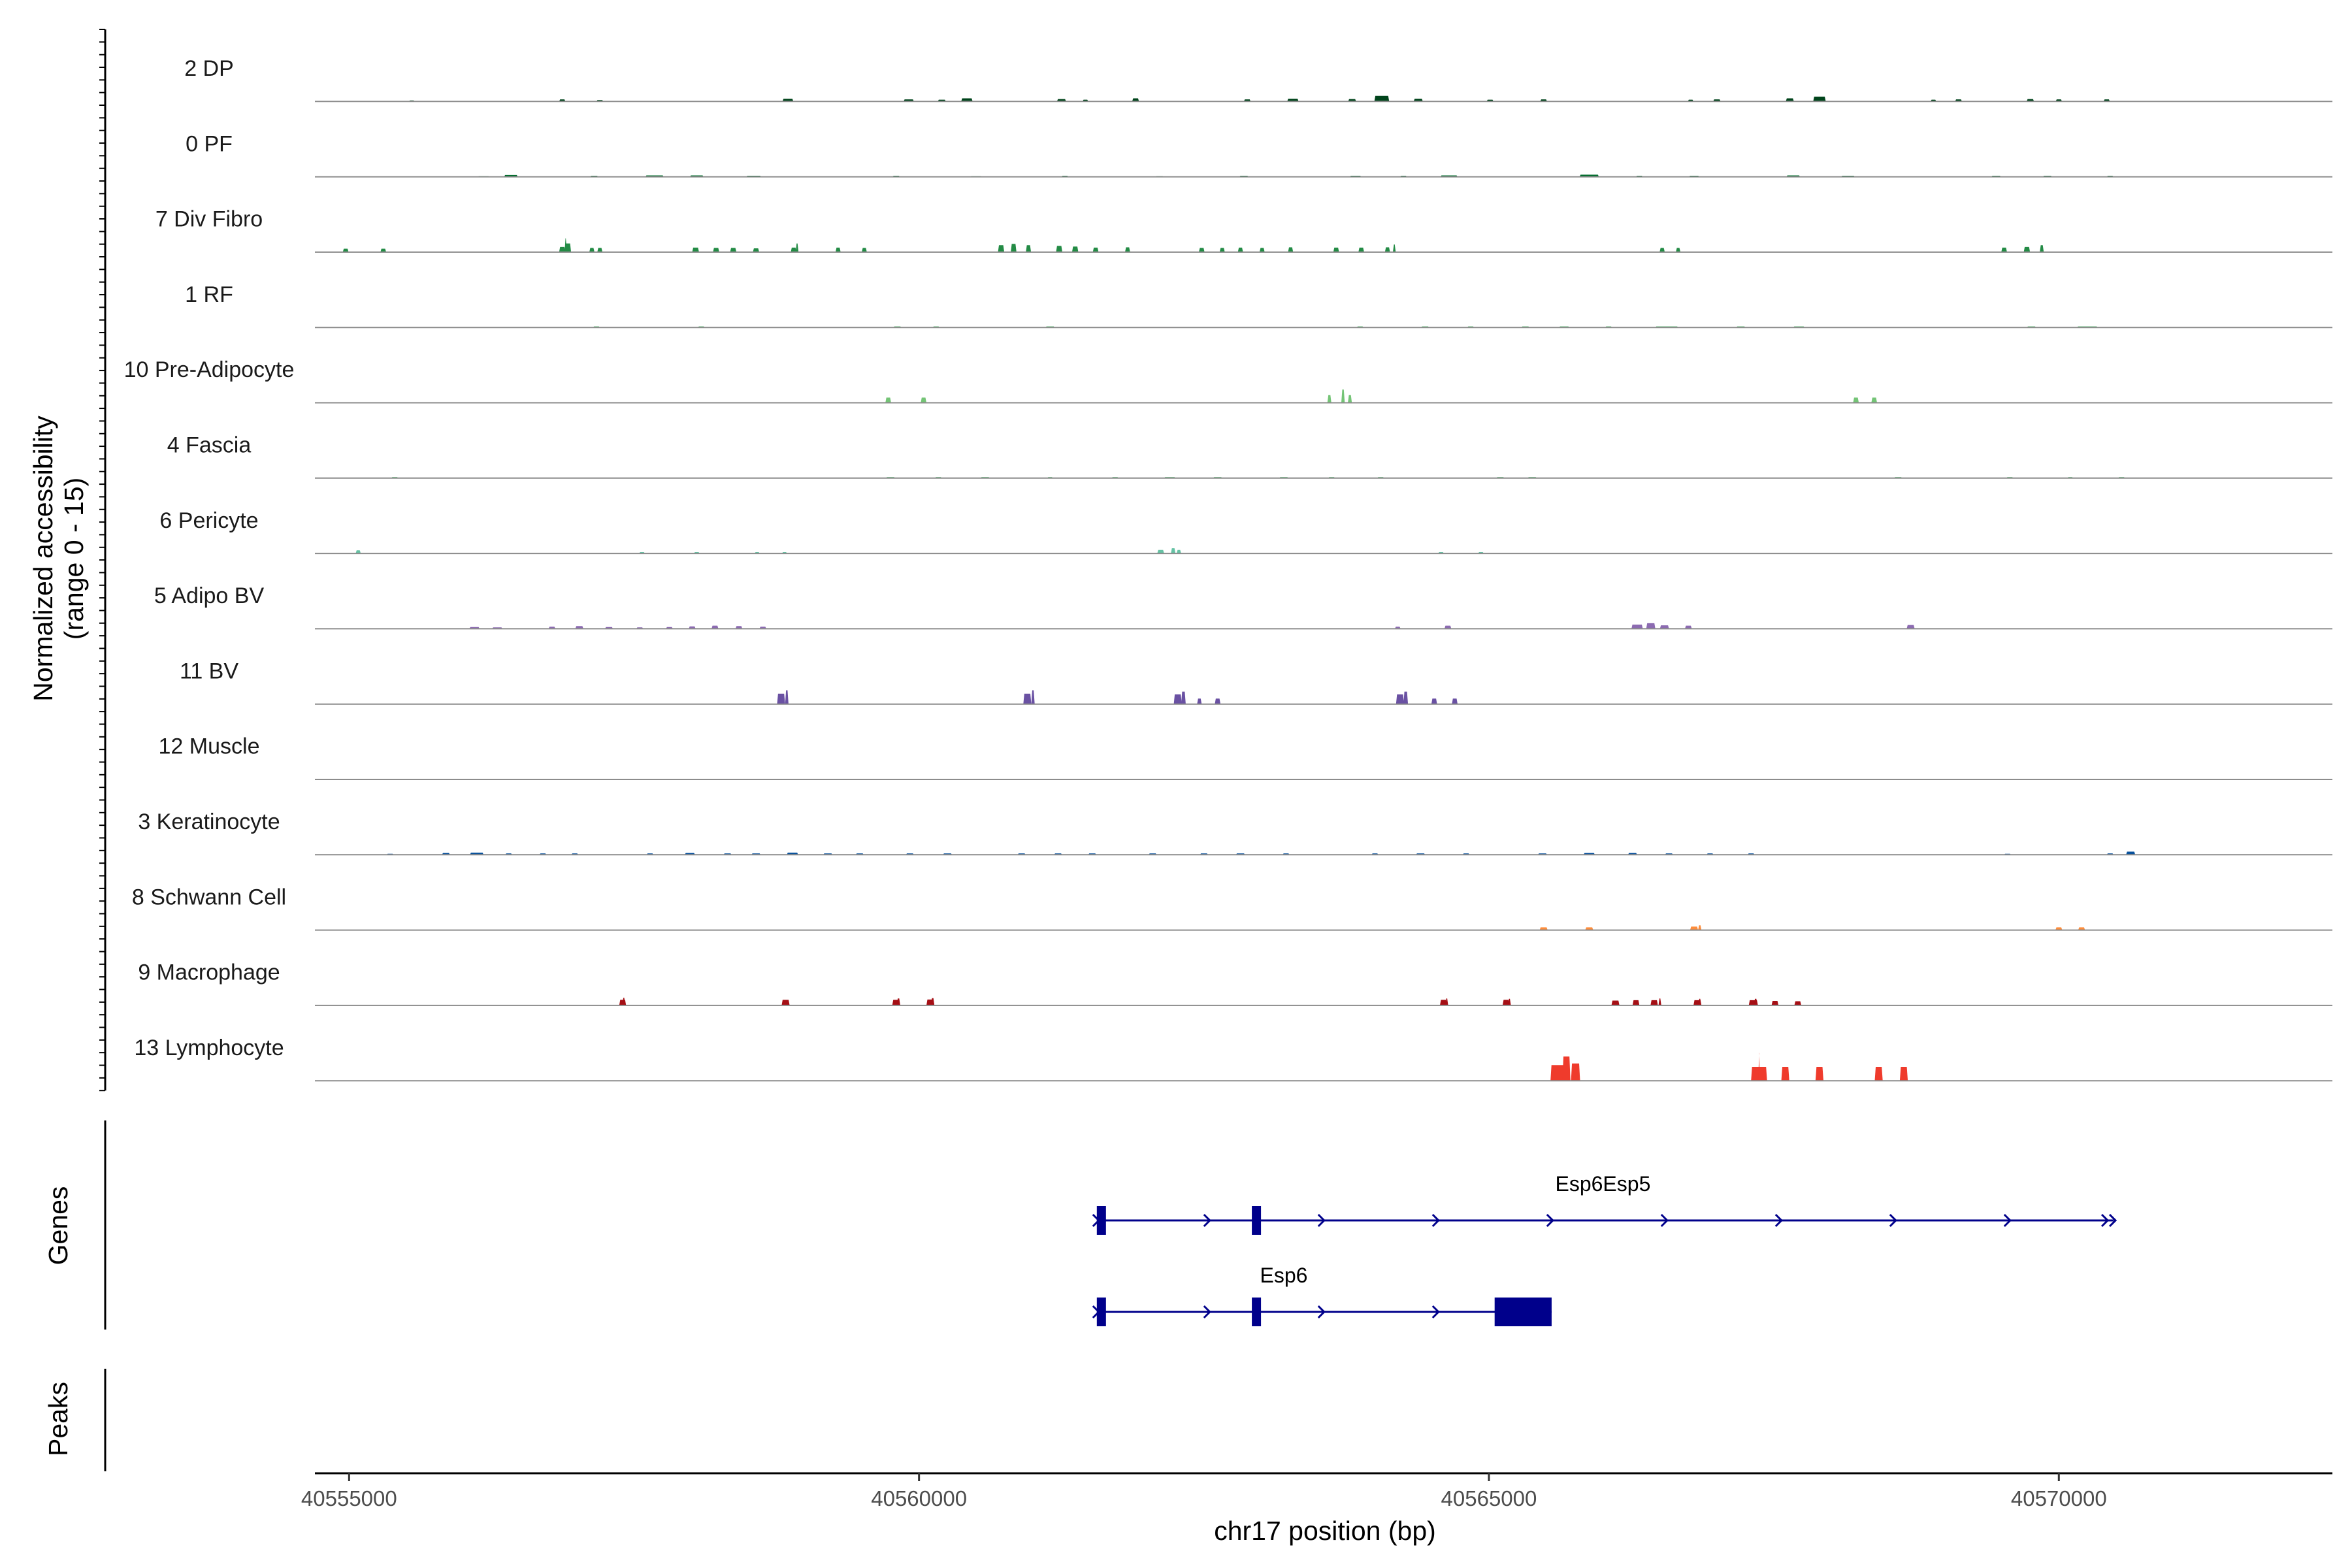 Image resolution: width=2352 pixels, height=1568 pixels. What do you see at coordinates (1258, 79) in the screenshot?
I see `track-1: 2 DP` at bounding box center [1258, 79].